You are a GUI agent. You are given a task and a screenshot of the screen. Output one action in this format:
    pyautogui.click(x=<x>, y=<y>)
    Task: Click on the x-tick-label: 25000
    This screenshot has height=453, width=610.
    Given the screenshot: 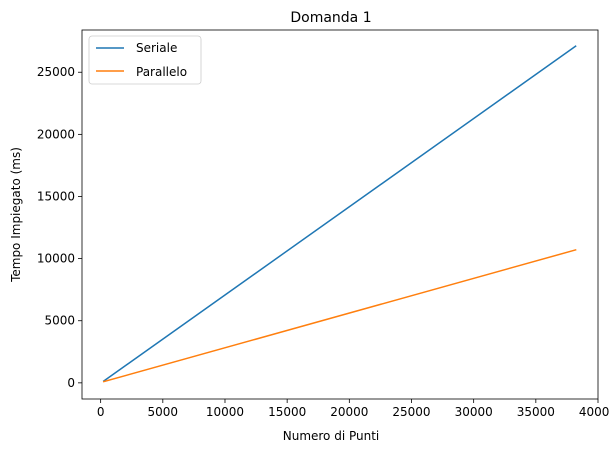 What is the action you would take?
    pyautogui.click(x=411, y=412)
    